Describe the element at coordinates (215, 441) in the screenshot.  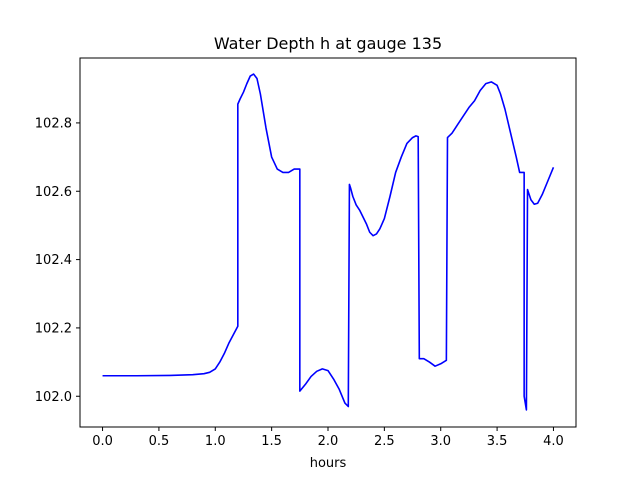
I see `x-tick-label: 1.0` at that location.